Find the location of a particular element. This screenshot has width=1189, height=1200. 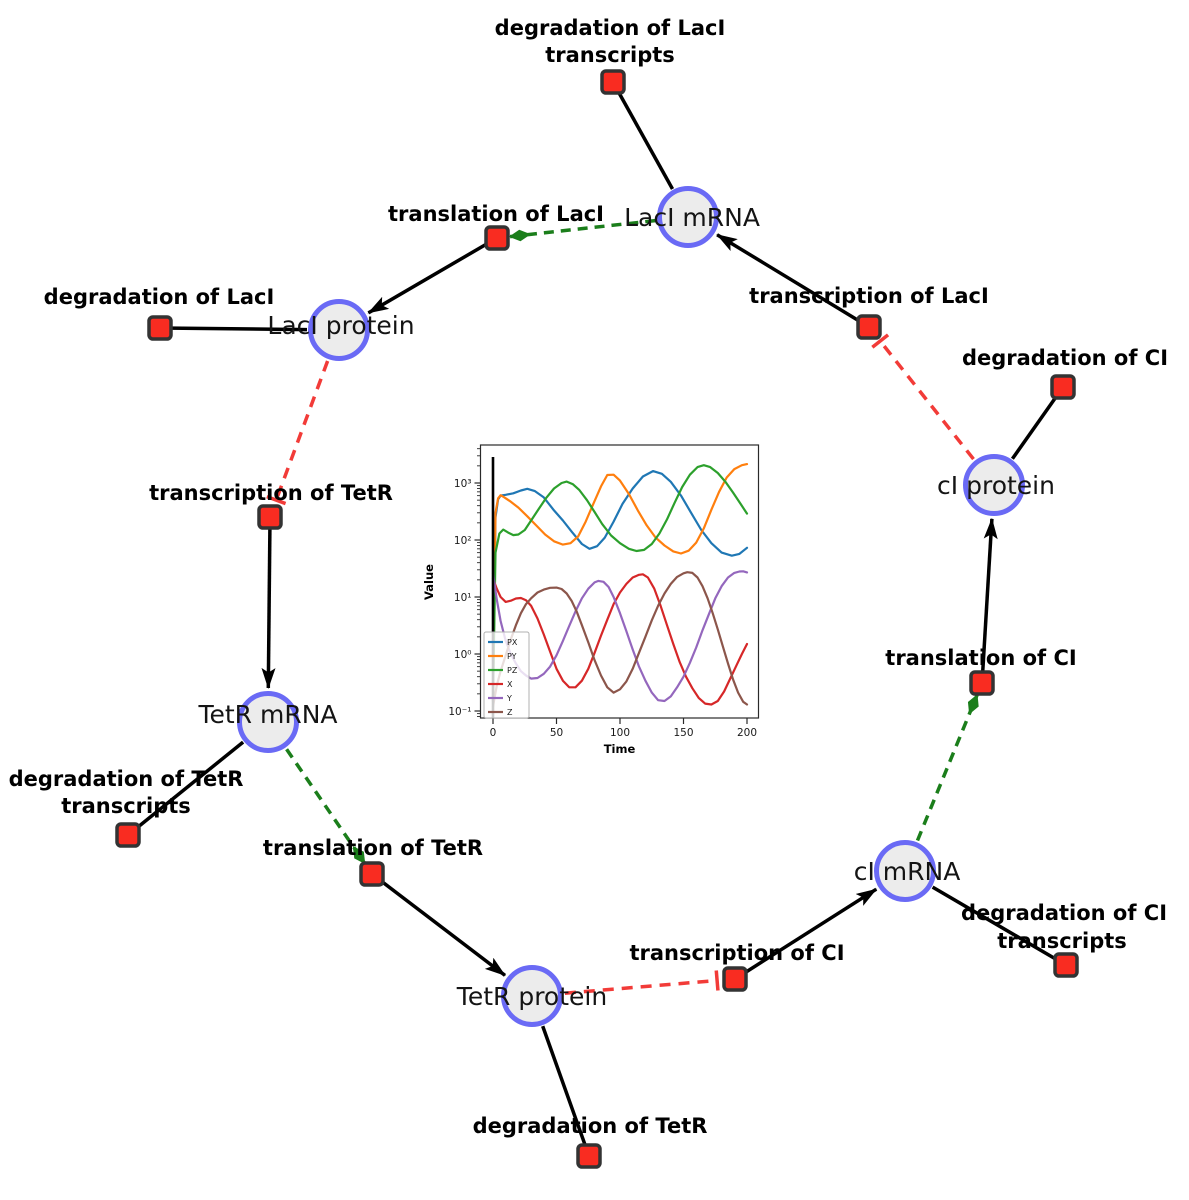

y-tick-label: 10² is located at coordinates (463, 541).